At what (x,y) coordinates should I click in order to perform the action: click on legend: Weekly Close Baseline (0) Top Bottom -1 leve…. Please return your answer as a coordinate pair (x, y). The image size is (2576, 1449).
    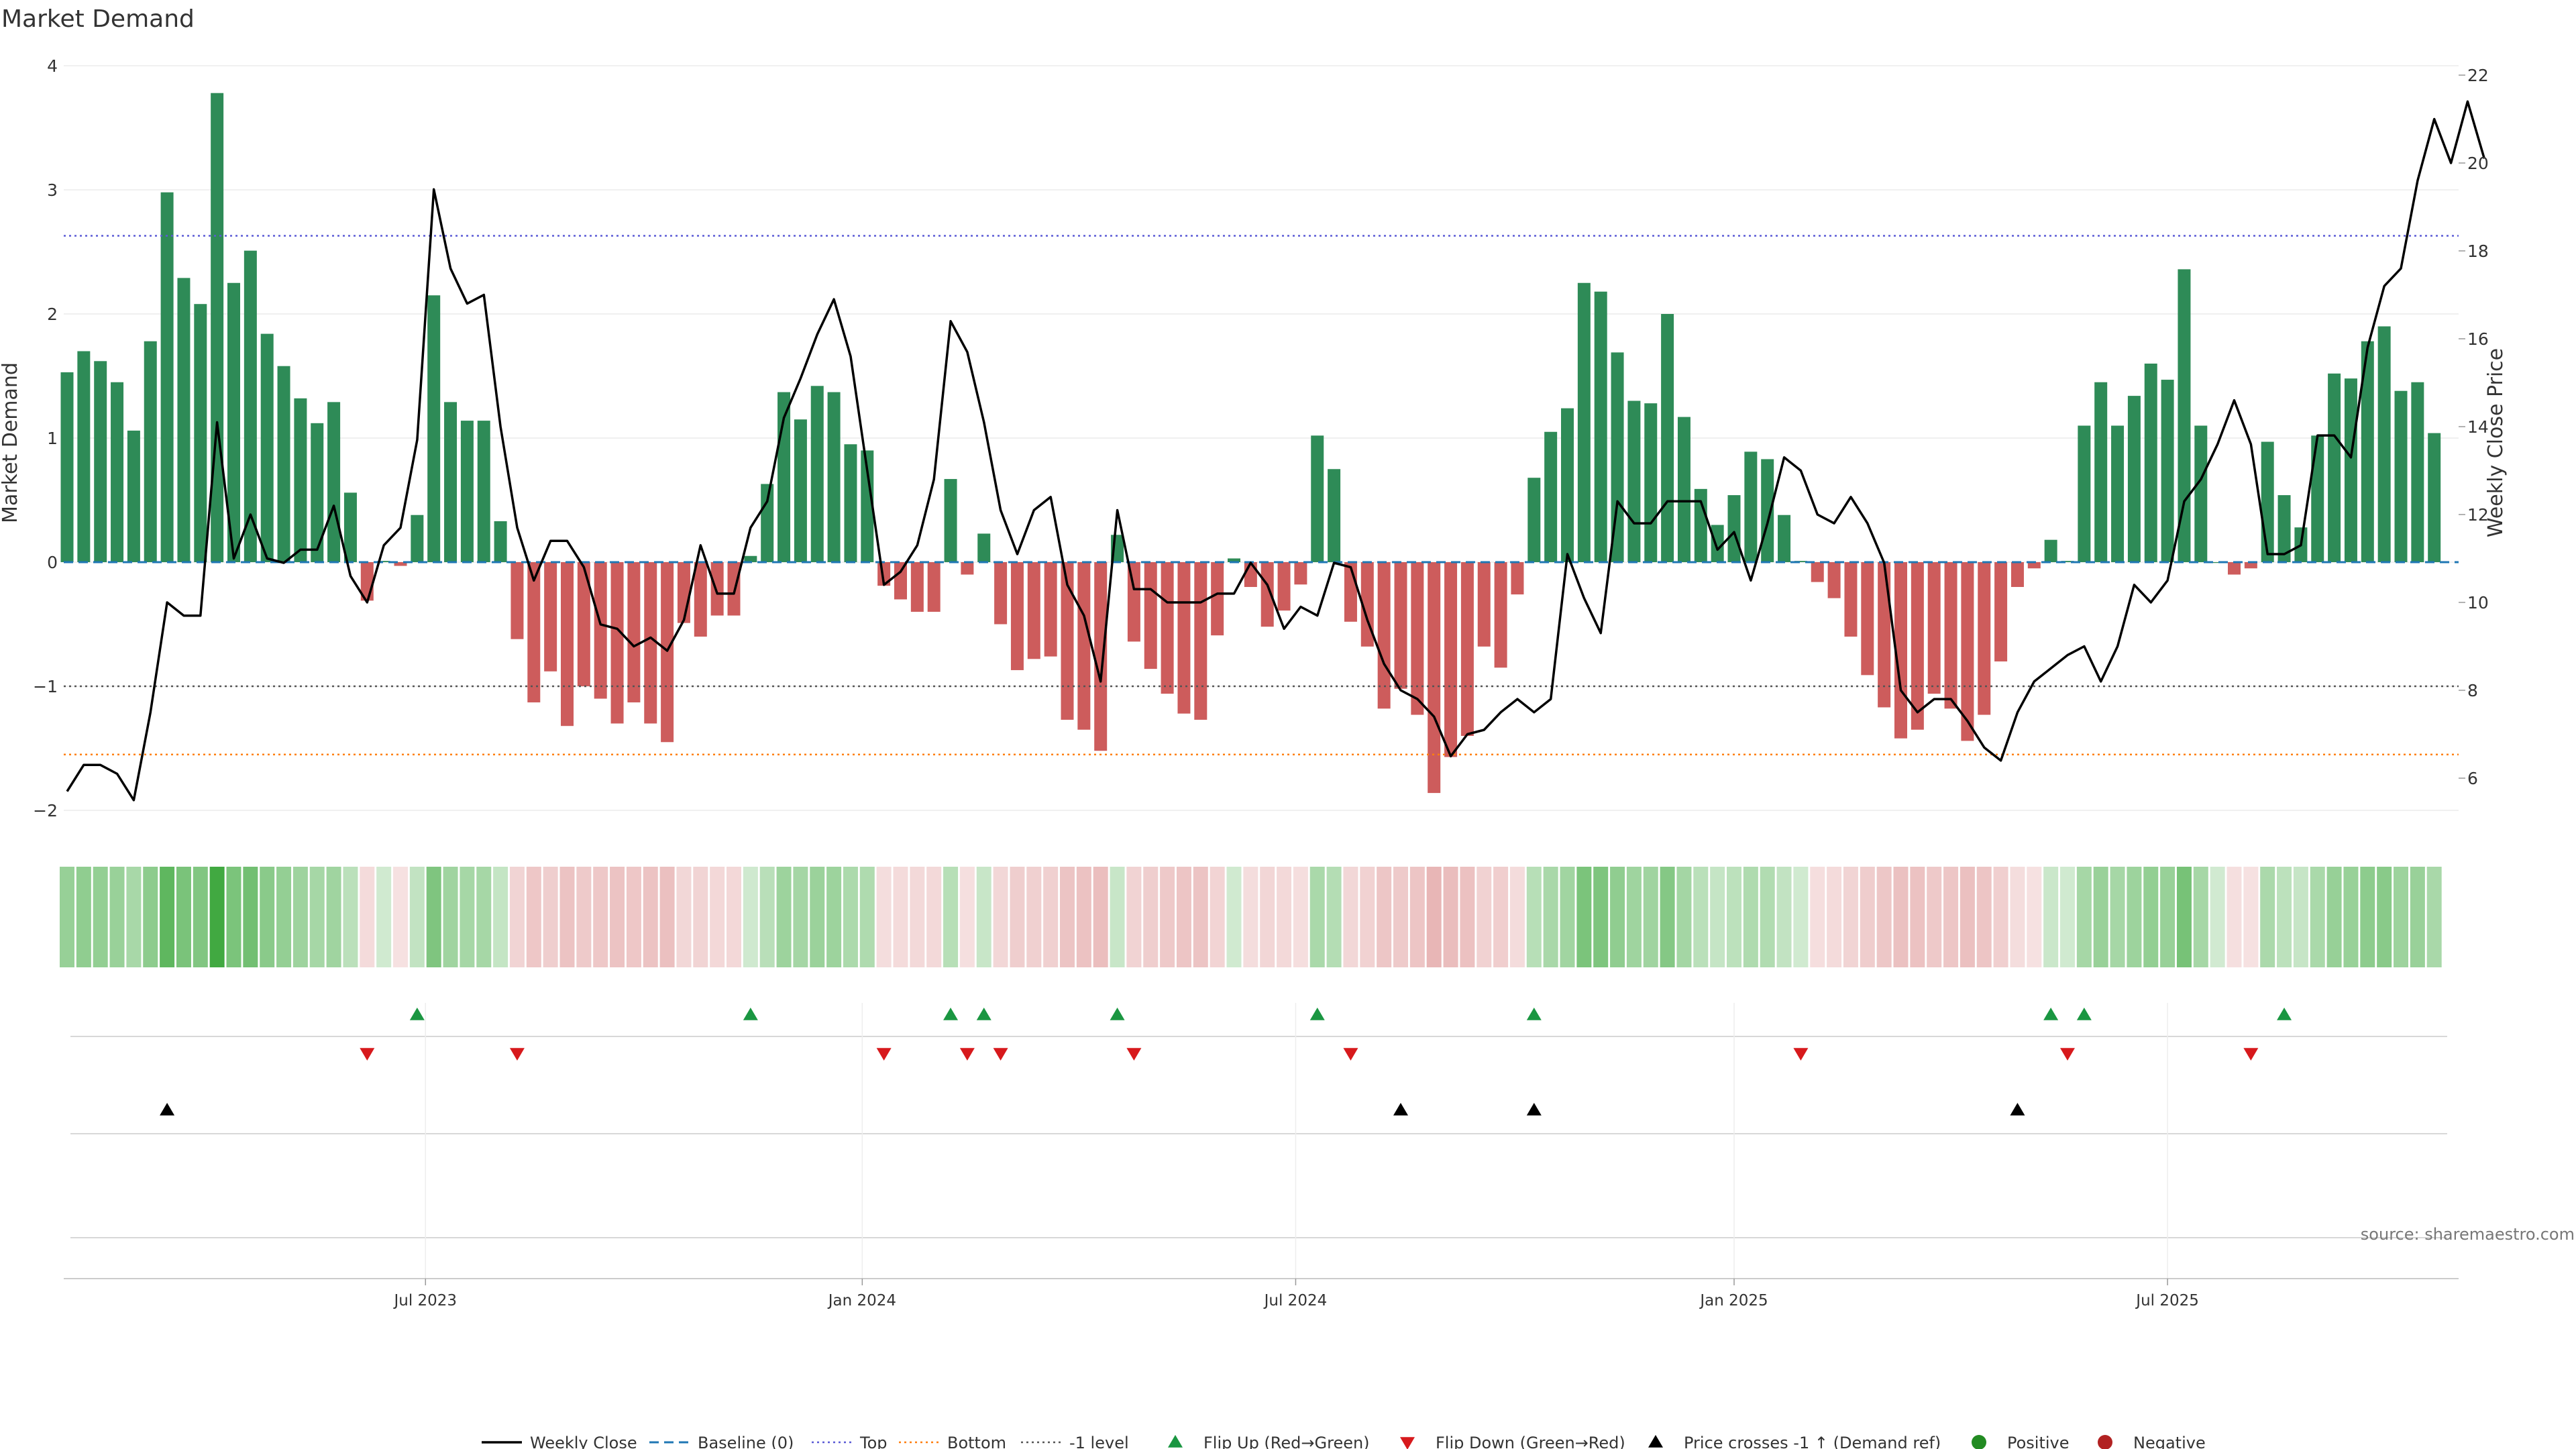
    Looking at the image, I should click on (1344, 1441).